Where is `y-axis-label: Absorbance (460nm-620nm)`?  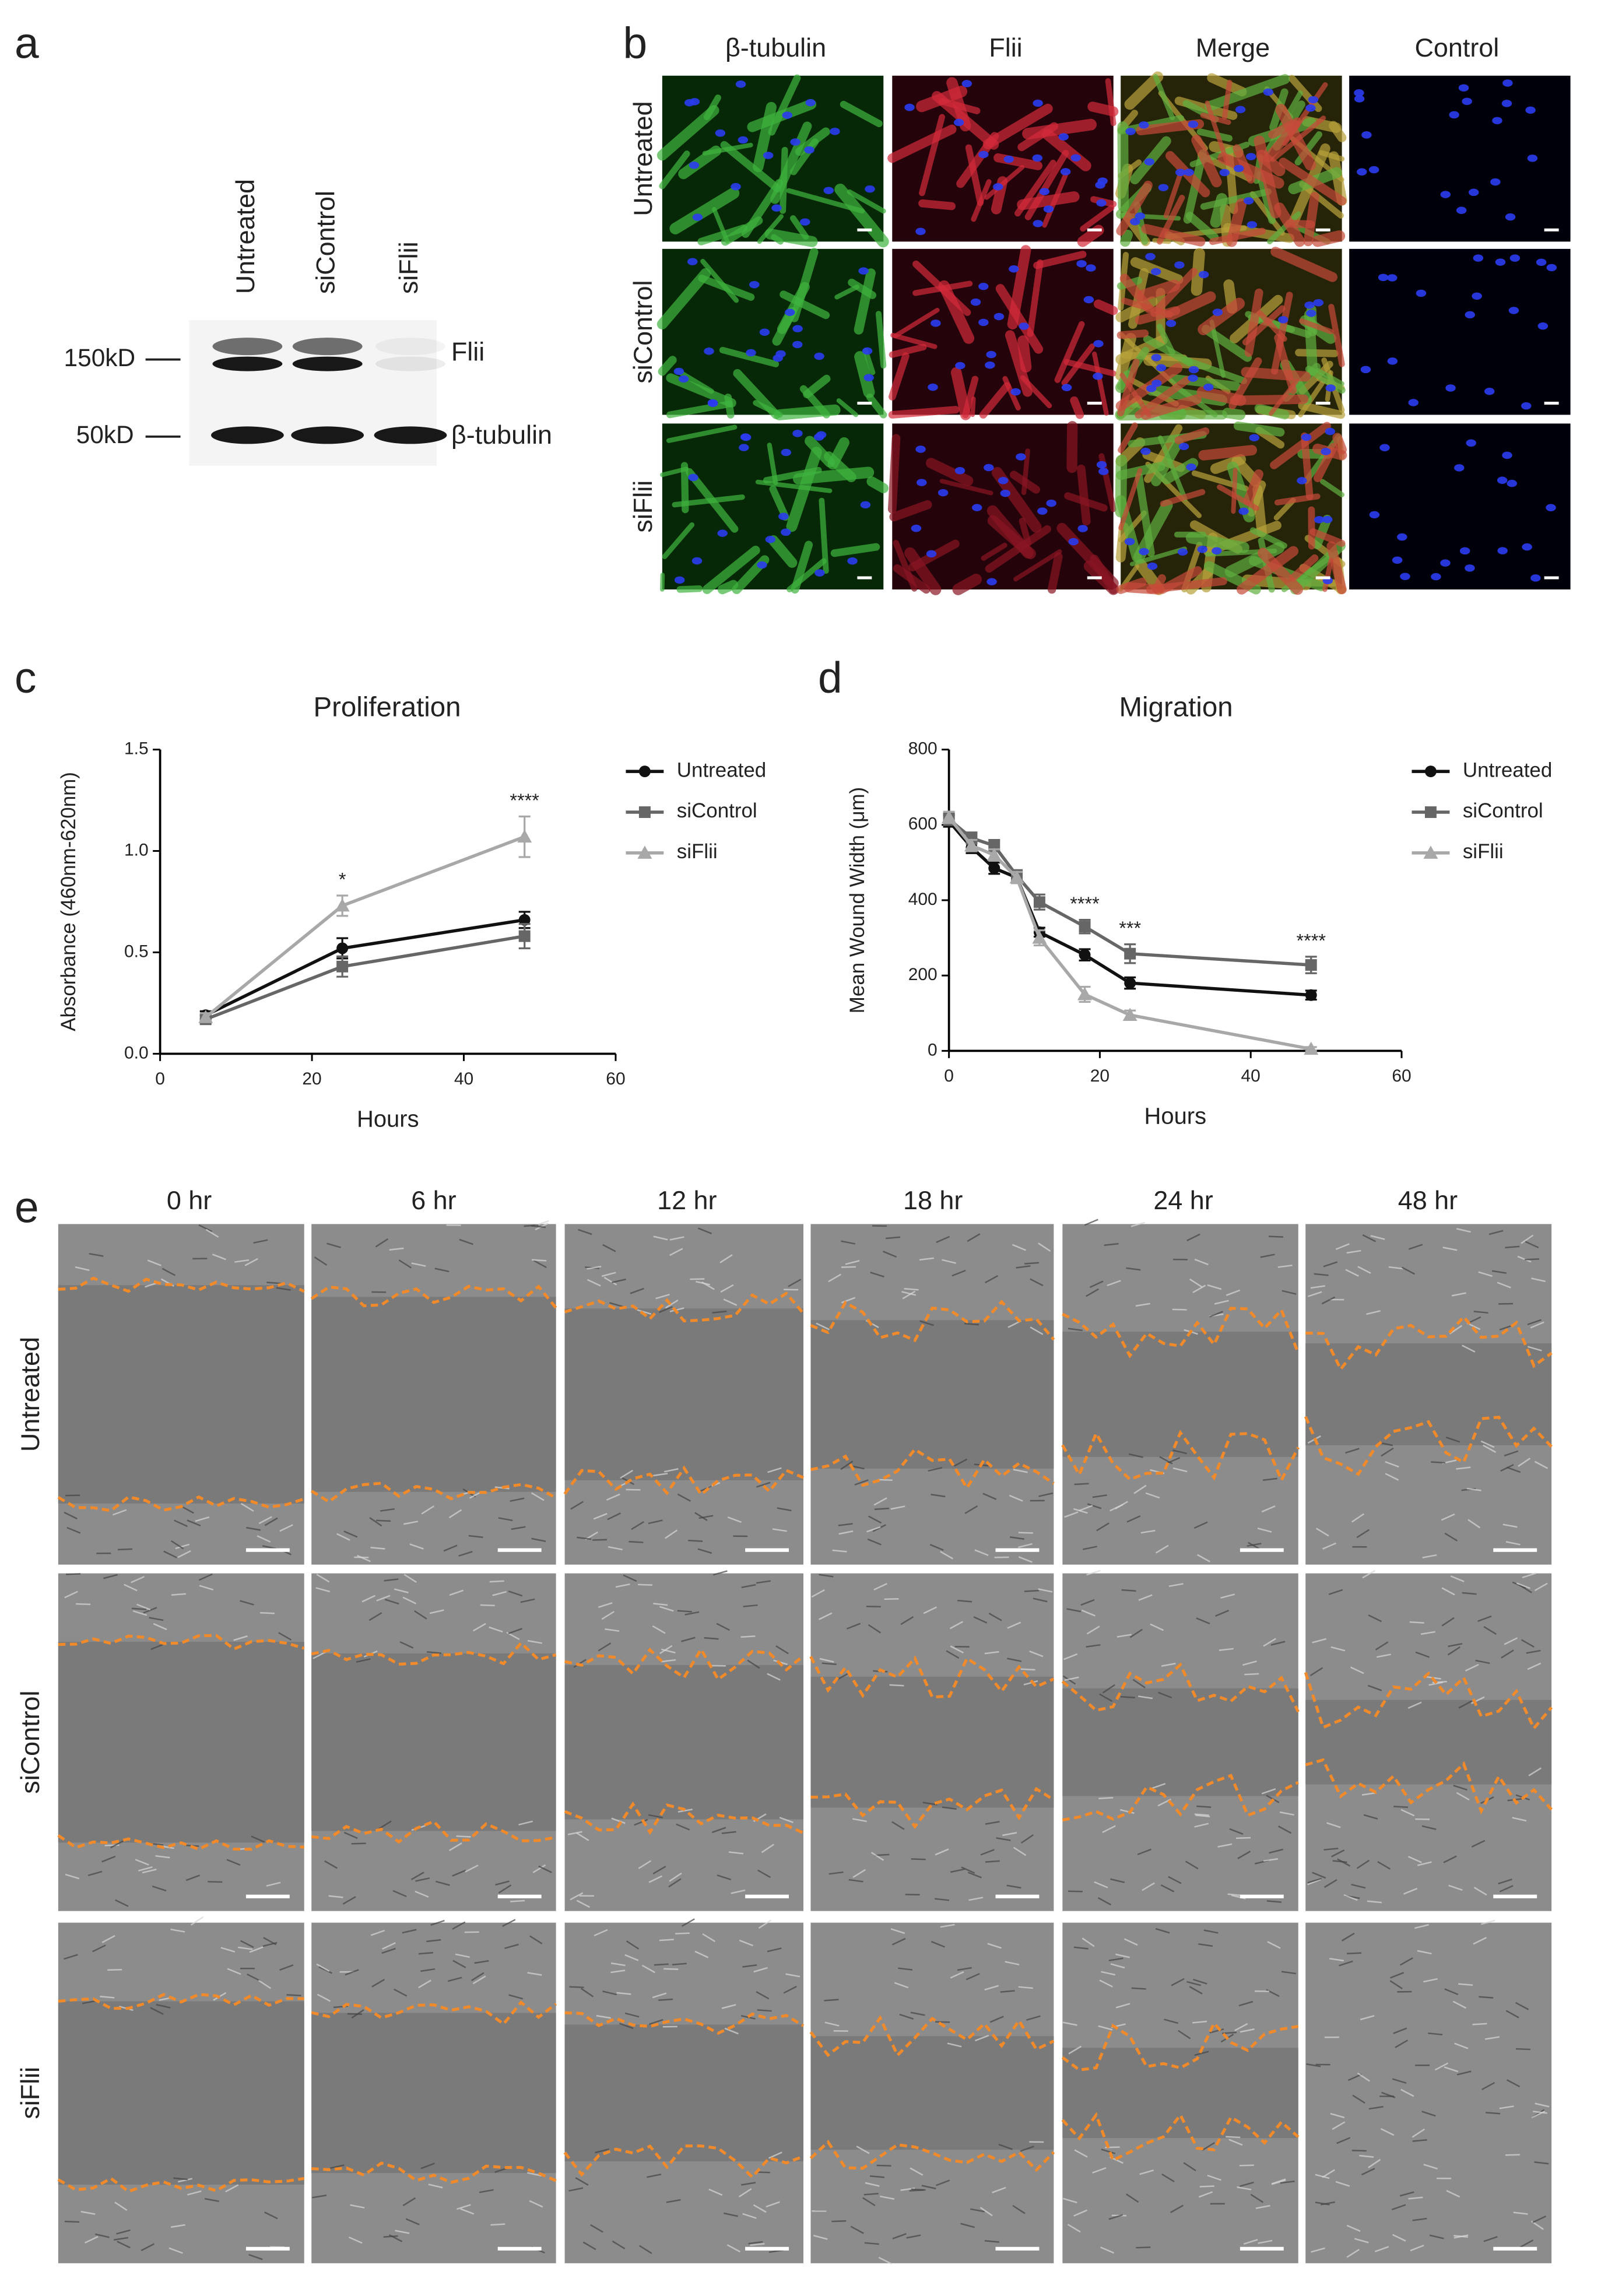
y-axis-label: Absorbance (460nm-620nm) is located at coordinates (68, 901).